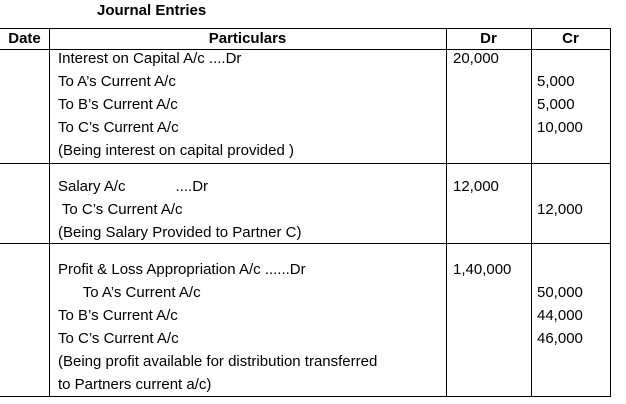  What do you see at coordinates (560, 315) in the screenshot?
I see `entry-line: 44,000` at bounding box center [560, 315].